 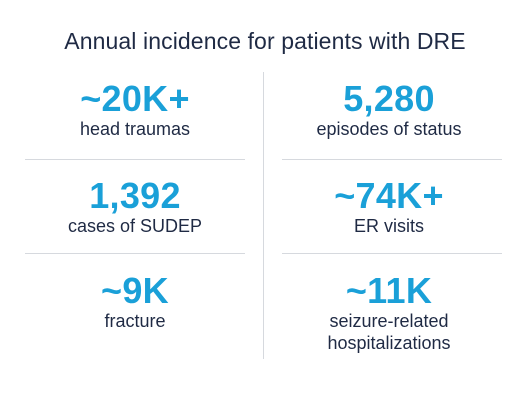 What do you see at coordinates (263, 215) in the screenshot?
I see `vertical-divider` at bounding box center [263, 215].